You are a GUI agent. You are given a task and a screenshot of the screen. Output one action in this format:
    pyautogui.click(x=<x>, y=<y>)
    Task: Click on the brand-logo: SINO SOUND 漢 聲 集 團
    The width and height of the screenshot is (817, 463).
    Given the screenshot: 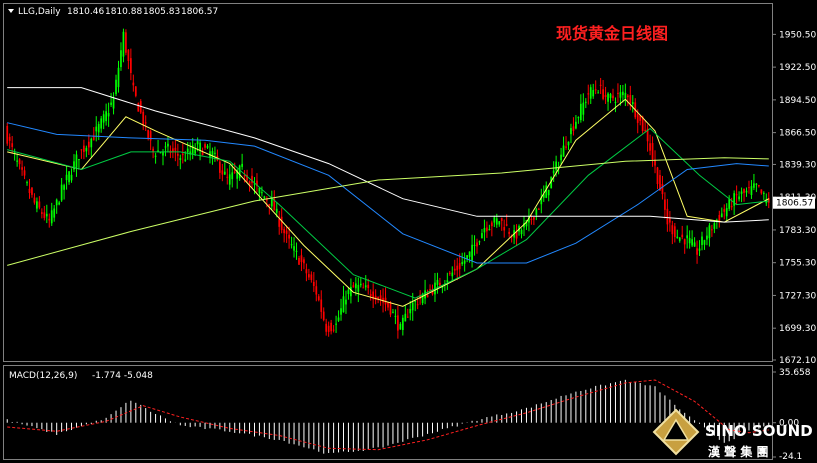 What is the action you would take?
    pyautogui.click(x=732, y=433)
    